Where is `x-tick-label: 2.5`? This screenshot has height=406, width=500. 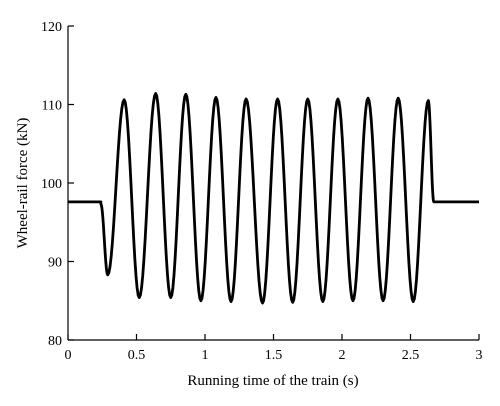
x-tick-label: 2.5 is located at coordinates (411, 355).